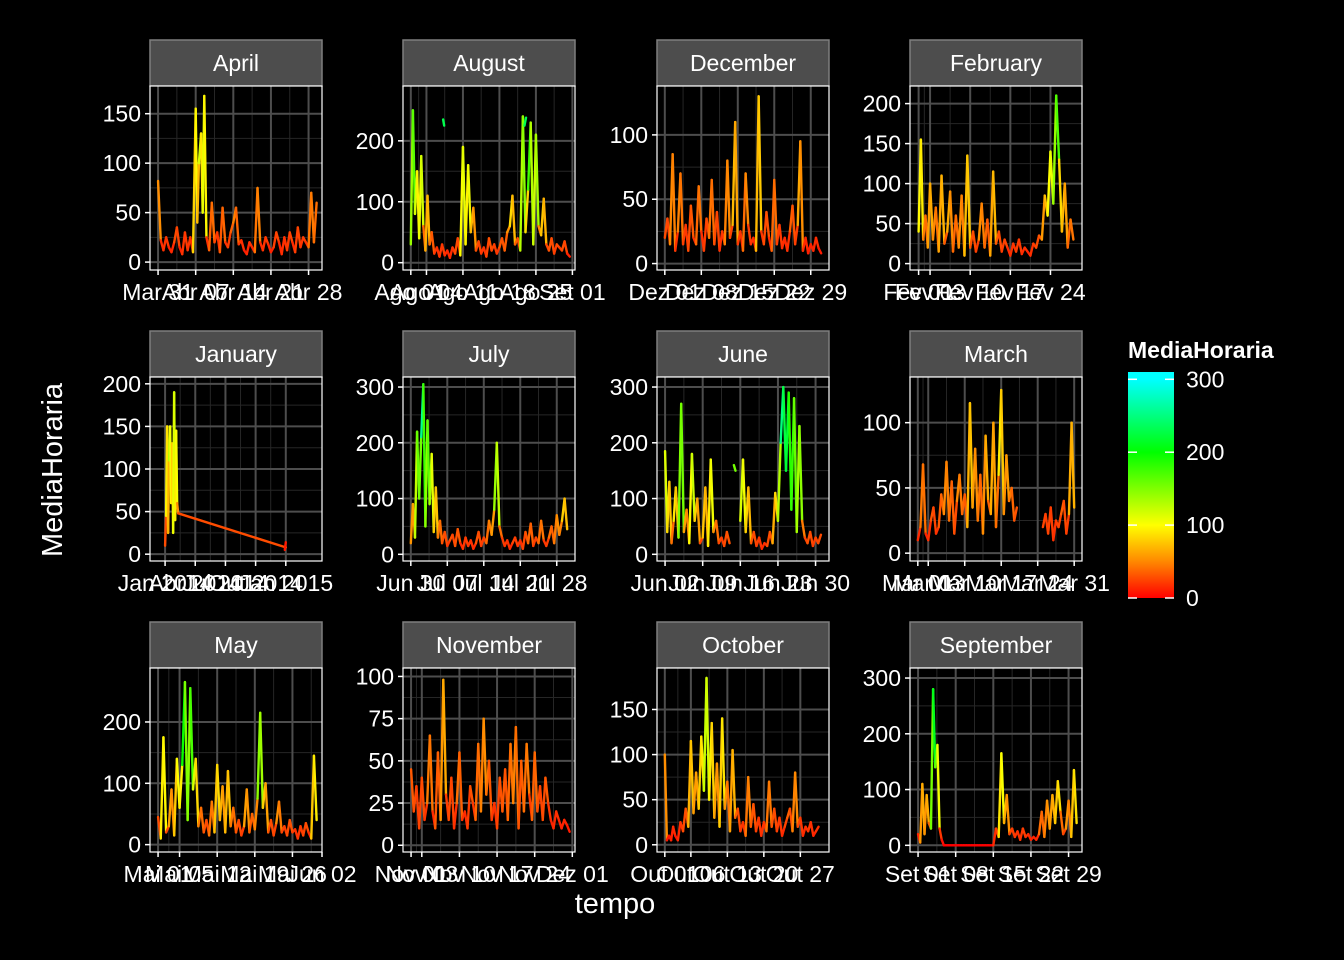 The width and height of the screenshot is (1344, 960). Describe the element at coordinates (993, 874) in the screenshot. I see `x-tick-label: Set 15` at that location.